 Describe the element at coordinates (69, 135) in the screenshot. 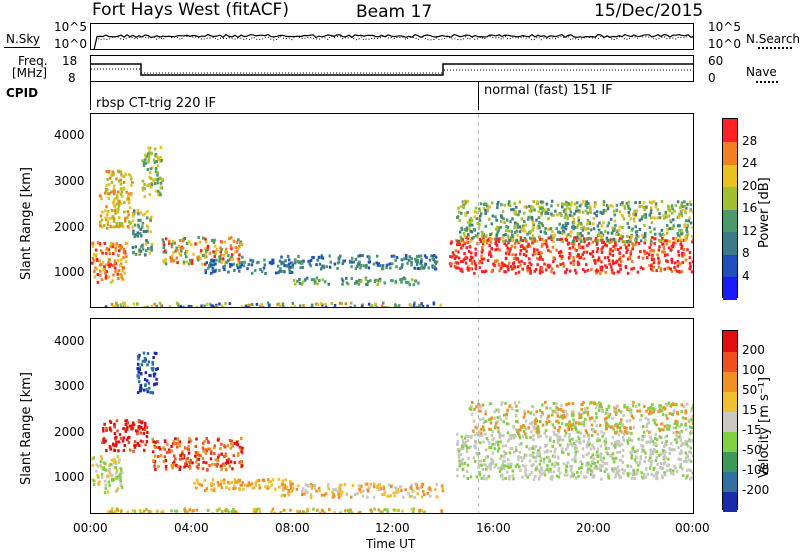

I see `power-ytick-4000: 4000` at that location.